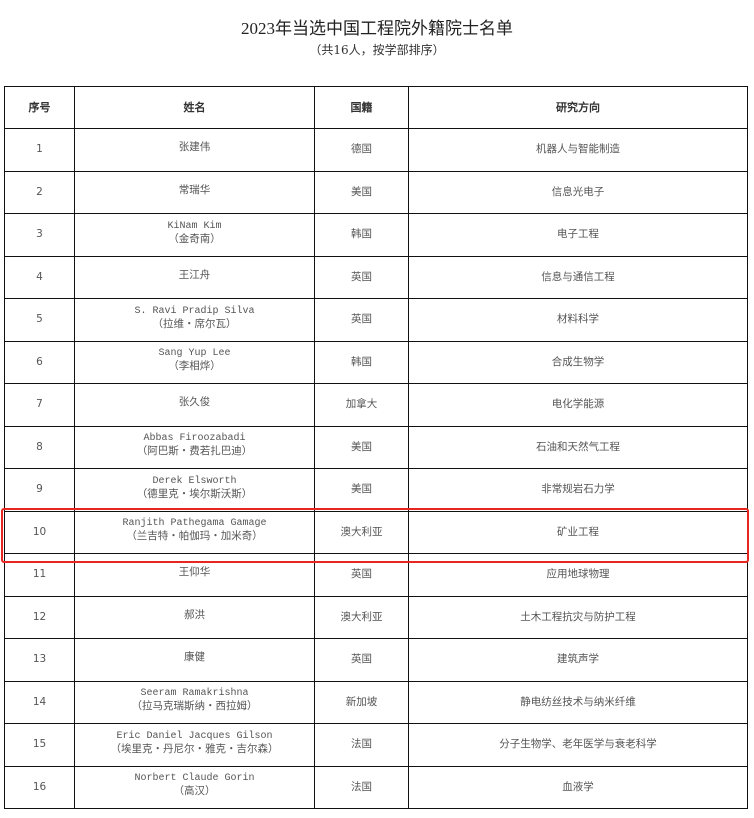 This screenshot has width=754, height=818. Describe the element at coordinates (578, 787) in the screenshot. I see `row-field: 血液学` at that location.